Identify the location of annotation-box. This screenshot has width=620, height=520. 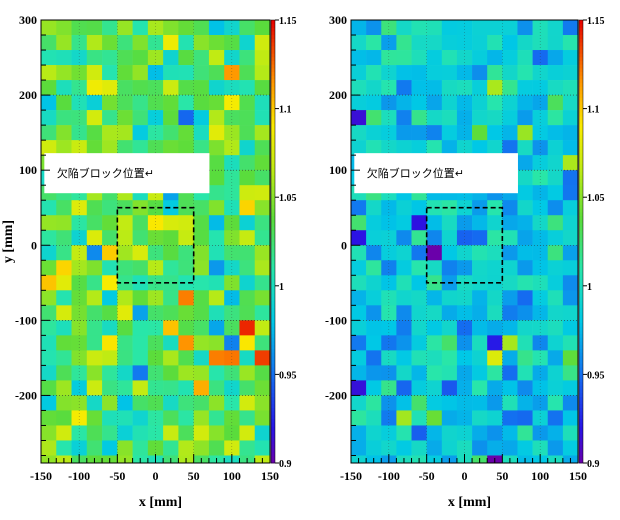
(127, 173).